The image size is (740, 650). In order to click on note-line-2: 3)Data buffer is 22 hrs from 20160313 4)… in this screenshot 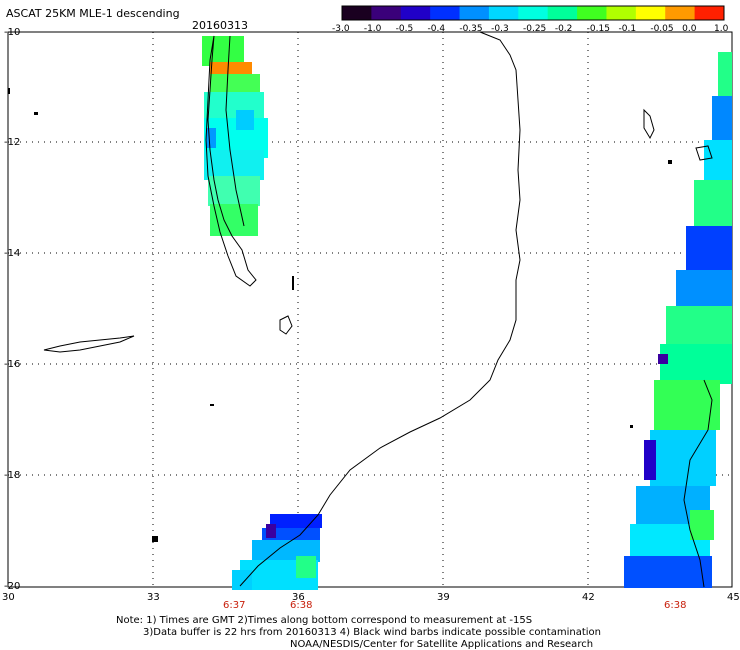, I will do `click(372, 632)`.